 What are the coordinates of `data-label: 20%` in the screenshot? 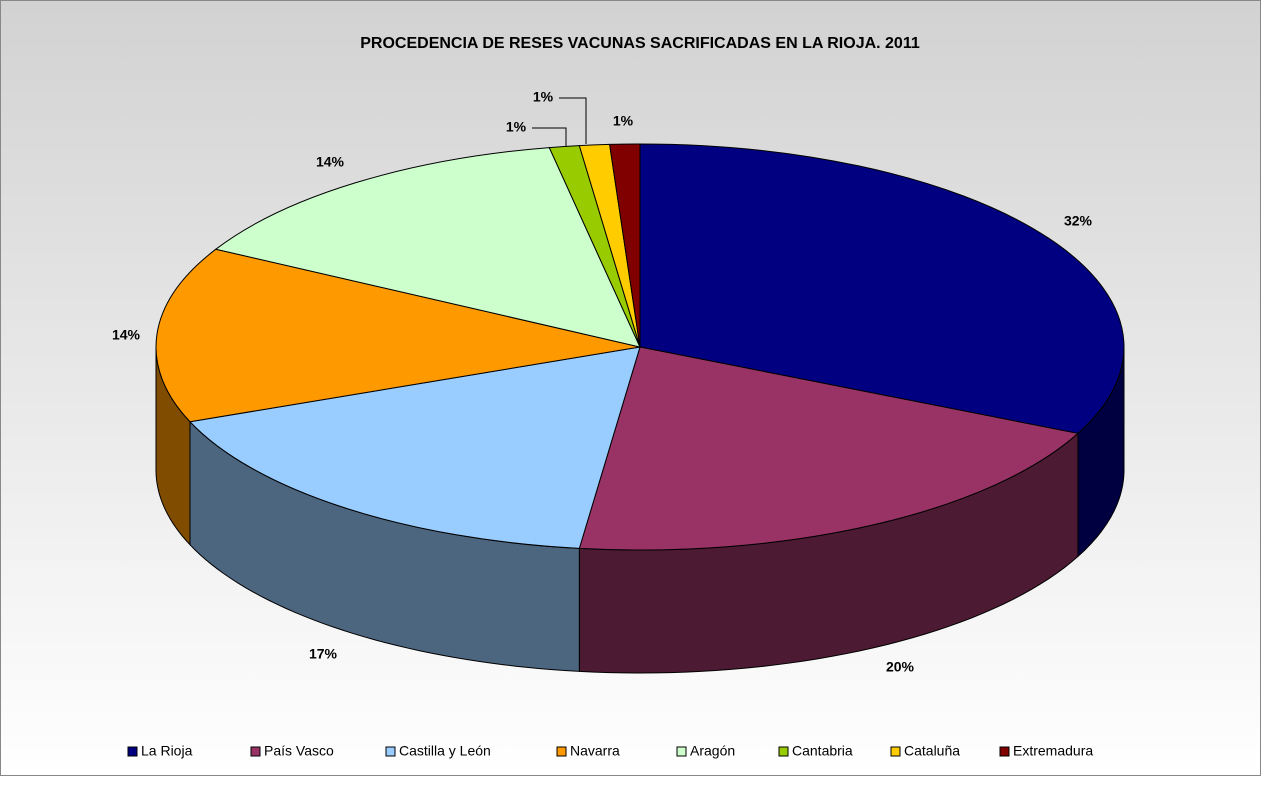 It's located at (900, 667).